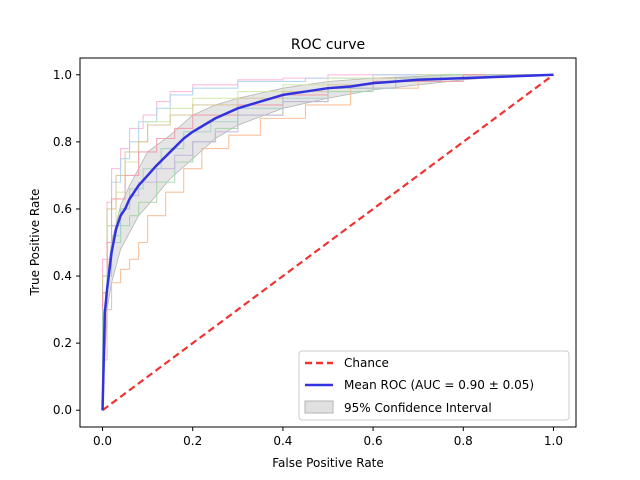 The height and width of the screenshot is (480, 640). I want to click on y-tick-label: 0.8, so click(62, 142).